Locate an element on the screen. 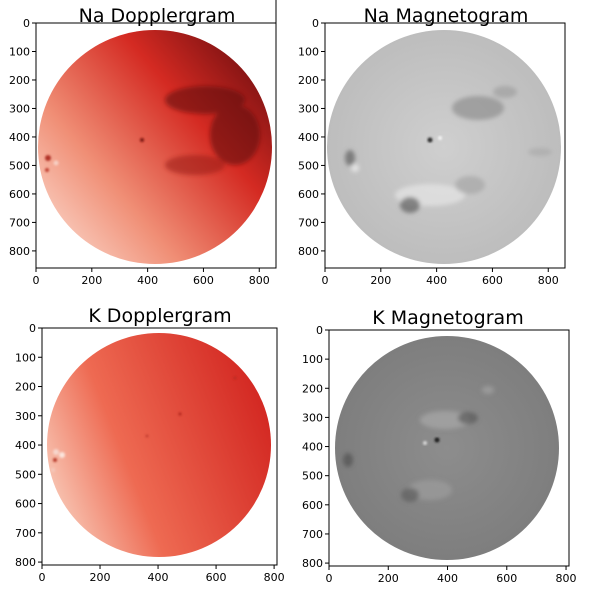 The height and width of the screenshot is (596, 604). panel-title: Na Magnetogram is located at coordinates (446, 16).